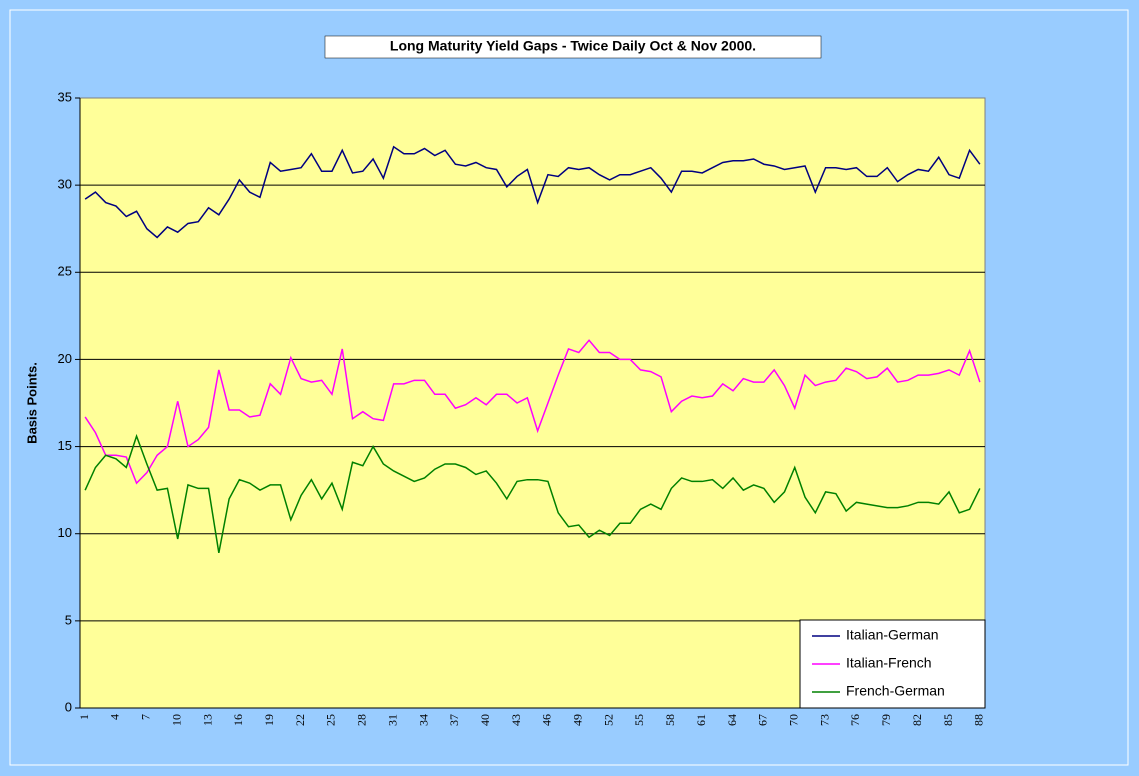 Image resolution: width=1139 pixels, height=776 pixels. What do you see at coordinates (793, 720) in the screenshot?
I see `x-tick-label: 70` at bounding box center [793, 720].